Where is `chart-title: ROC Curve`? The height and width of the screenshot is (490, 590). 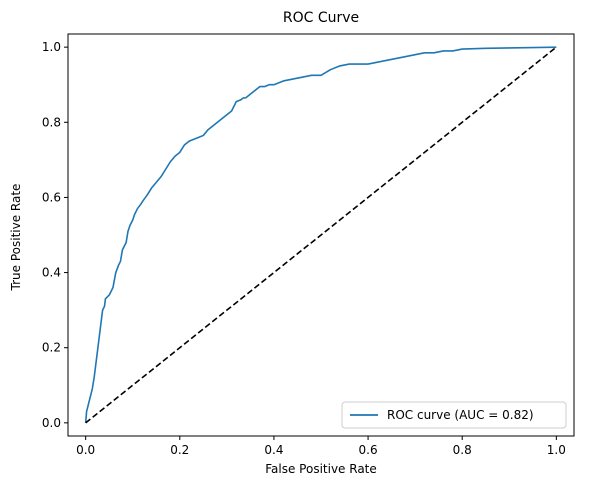 chart-title: ROC Curve is located at coordinates (321, 18).